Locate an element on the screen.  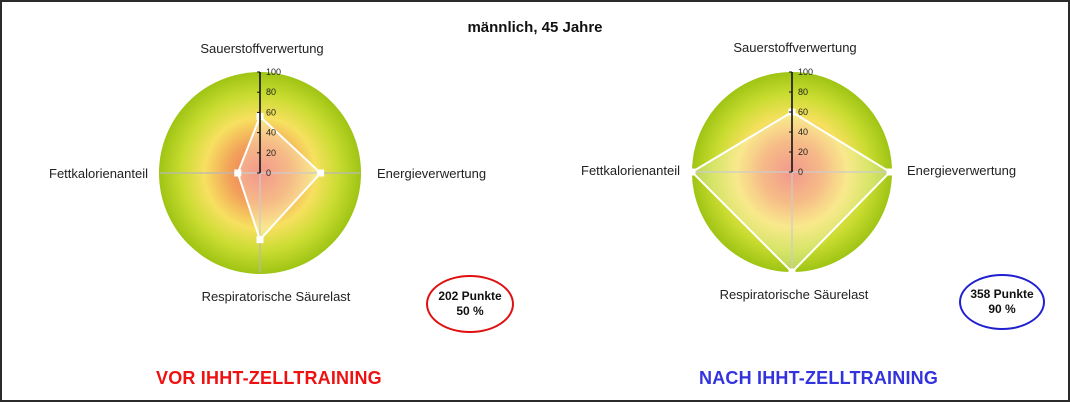
chart-title: männlich, 45 Jahre is located at coordinates (535, 27).